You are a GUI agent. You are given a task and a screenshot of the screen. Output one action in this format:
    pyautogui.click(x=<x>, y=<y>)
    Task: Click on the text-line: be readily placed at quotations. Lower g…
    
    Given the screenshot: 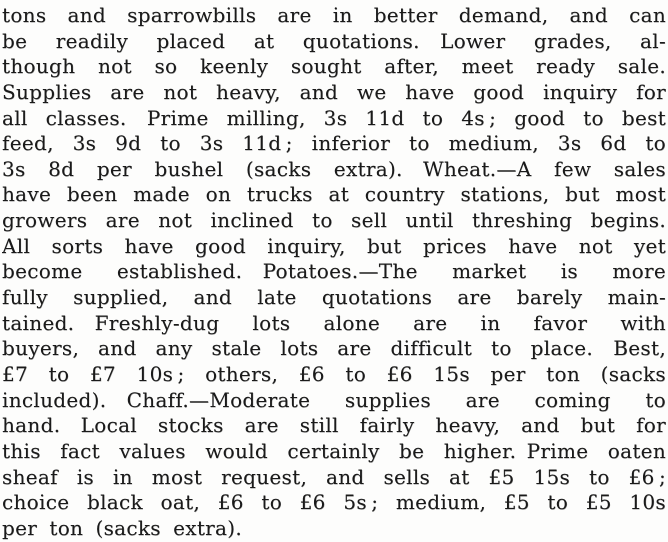 What is the action you would take?
    pyautogui.click(x=334, y=40)
    